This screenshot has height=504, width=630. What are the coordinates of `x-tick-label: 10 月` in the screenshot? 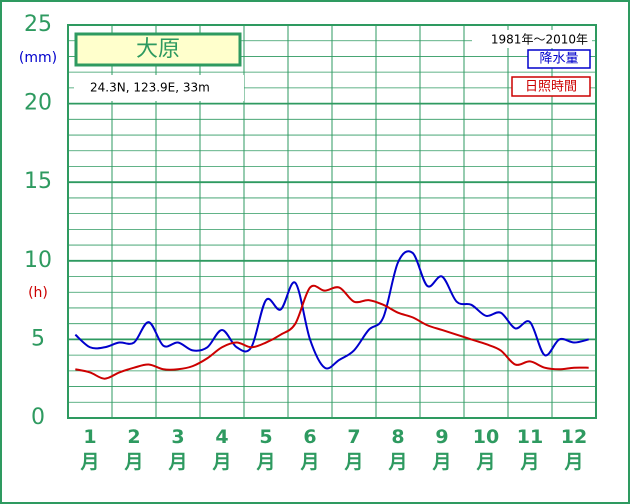 It's located at (486, 449).